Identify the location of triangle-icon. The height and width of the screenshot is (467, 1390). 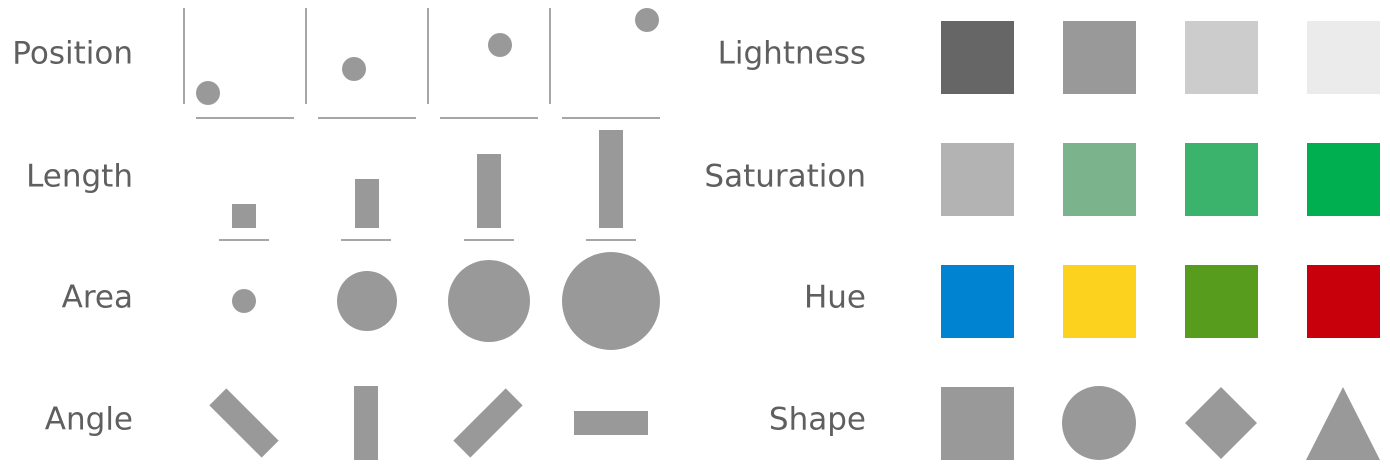
(1343, 423).